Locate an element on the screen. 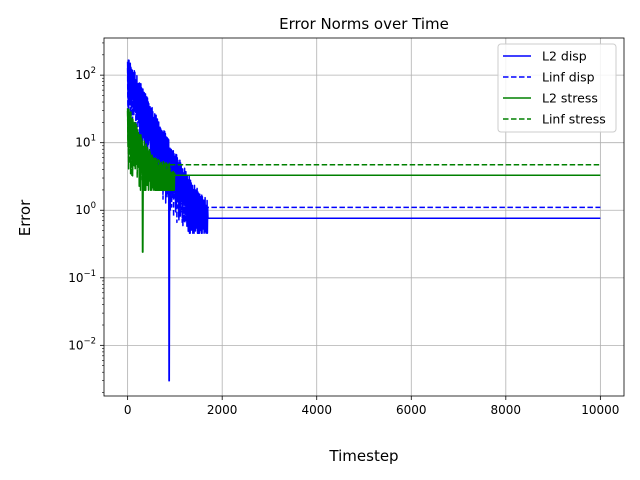 This screenshot has height=480, width=640. y-tick-label-0: 10⁻² is located at coordinates (82, 344).